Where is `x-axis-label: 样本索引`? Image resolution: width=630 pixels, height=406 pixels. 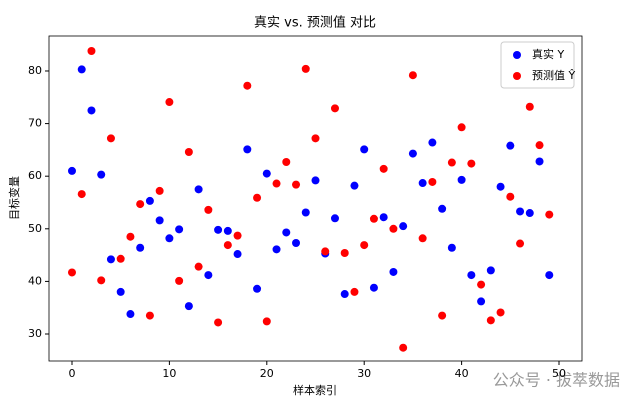
x-axis-label: 样本索引 is located at coordinates (315, 390).